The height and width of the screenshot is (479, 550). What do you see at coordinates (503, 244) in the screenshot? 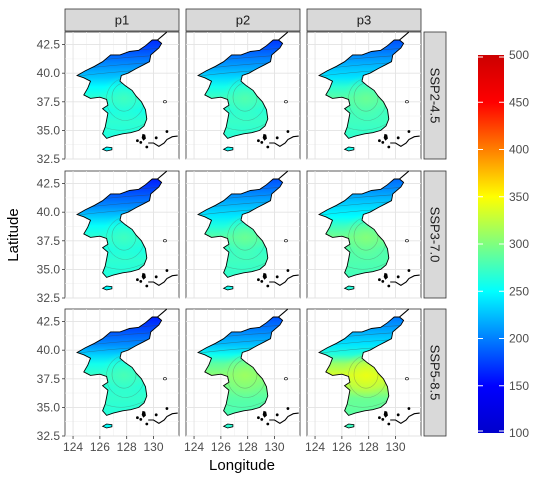
I see `colorbar-ticks: 100 150 200 250 300 350 400 450 500` at bounding box center [503, 244].